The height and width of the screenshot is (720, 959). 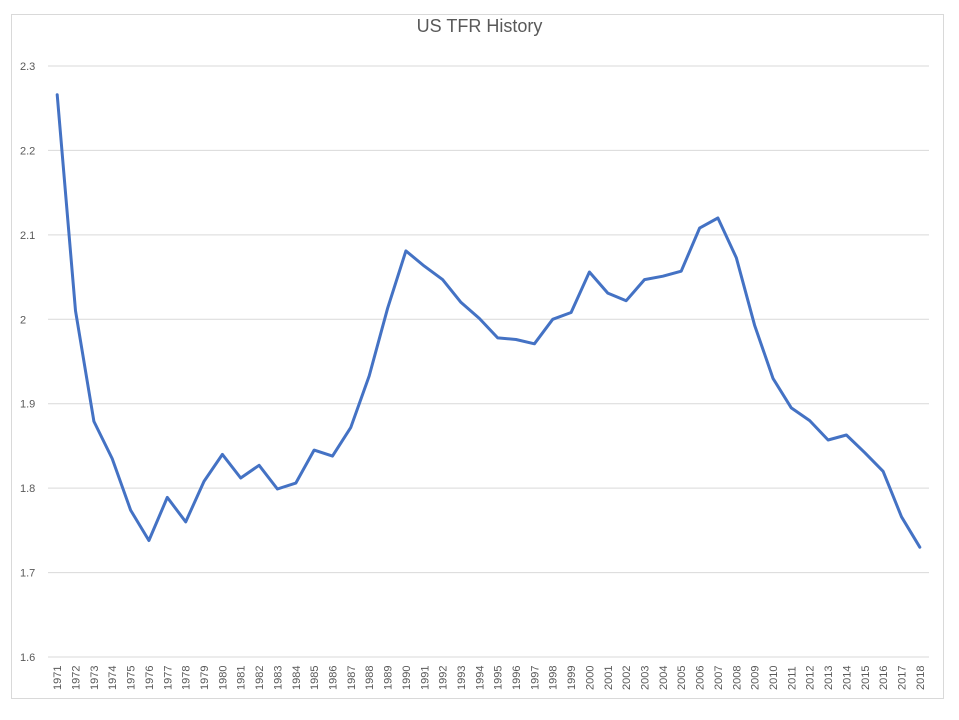 What do you see at coordinates (719, 678) in the screenshot?
I see `x-tick-label: 2007` at bounding box center [719, 678].